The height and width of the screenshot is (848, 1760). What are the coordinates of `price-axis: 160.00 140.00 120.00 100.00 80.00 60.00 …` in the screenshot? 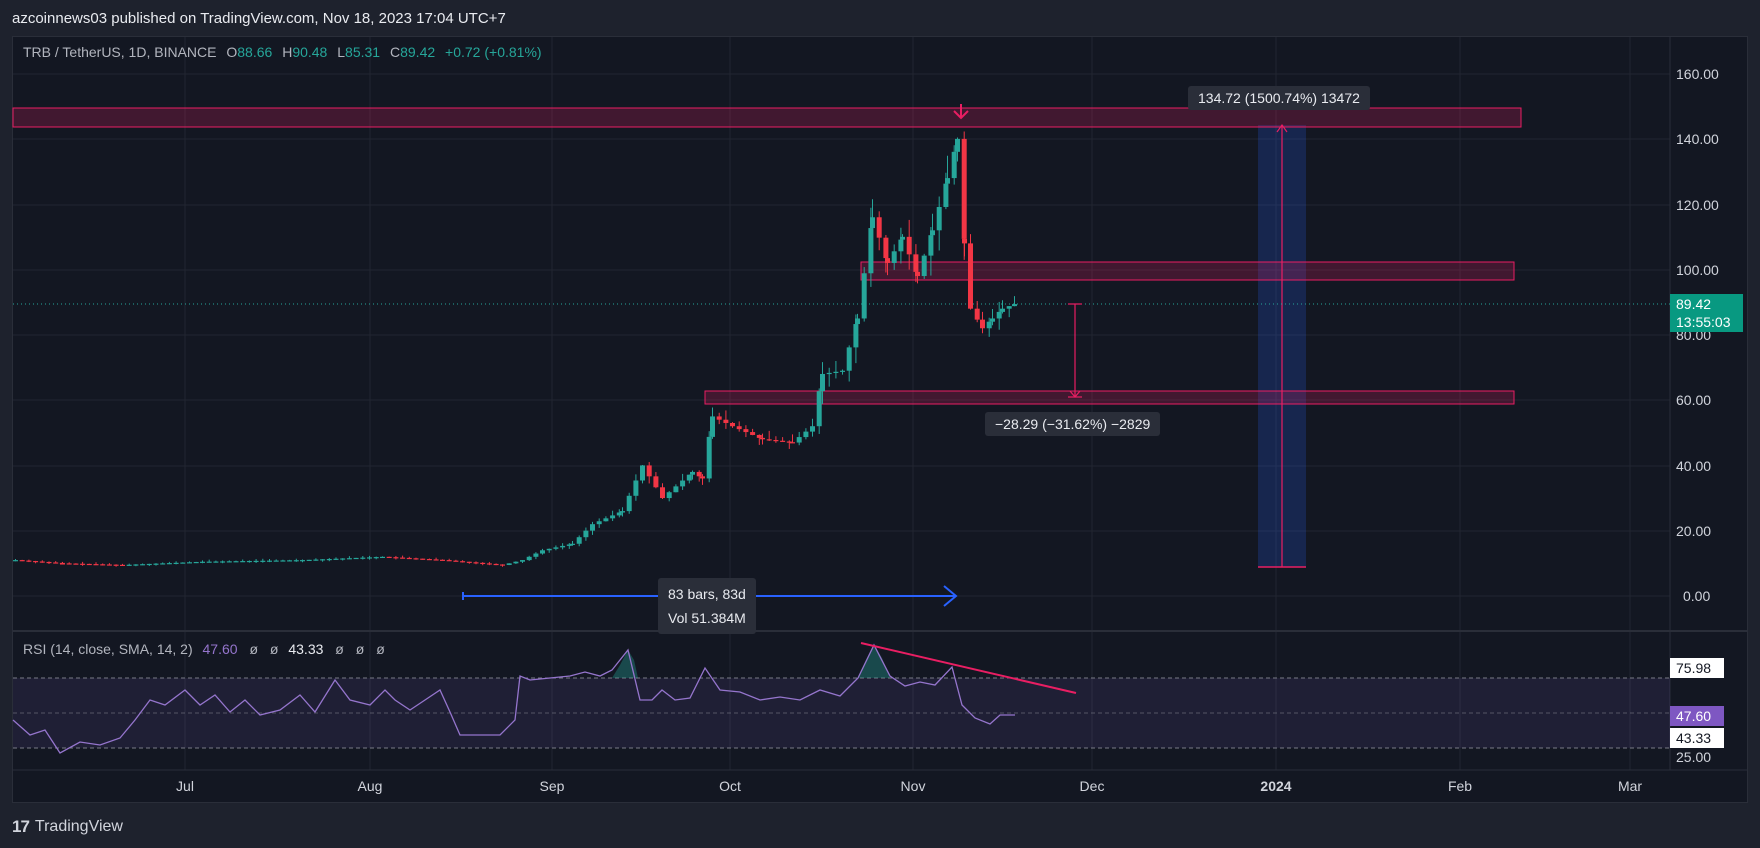 It's located at (1697, 335).